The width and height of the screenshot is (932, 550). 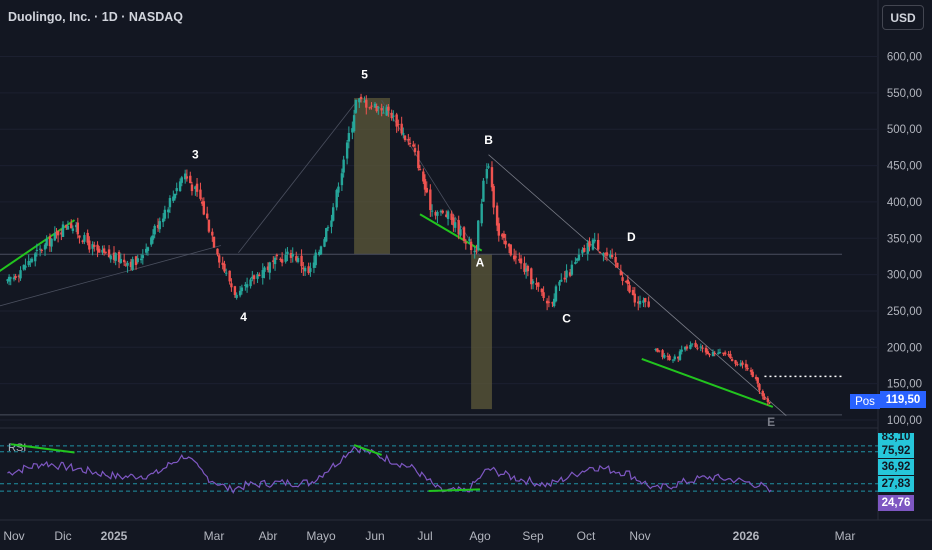 What do you see at coordinates (865, 401) in the screenshot?
I see `pos-tag: Pos` at bounding box center [865, 401].